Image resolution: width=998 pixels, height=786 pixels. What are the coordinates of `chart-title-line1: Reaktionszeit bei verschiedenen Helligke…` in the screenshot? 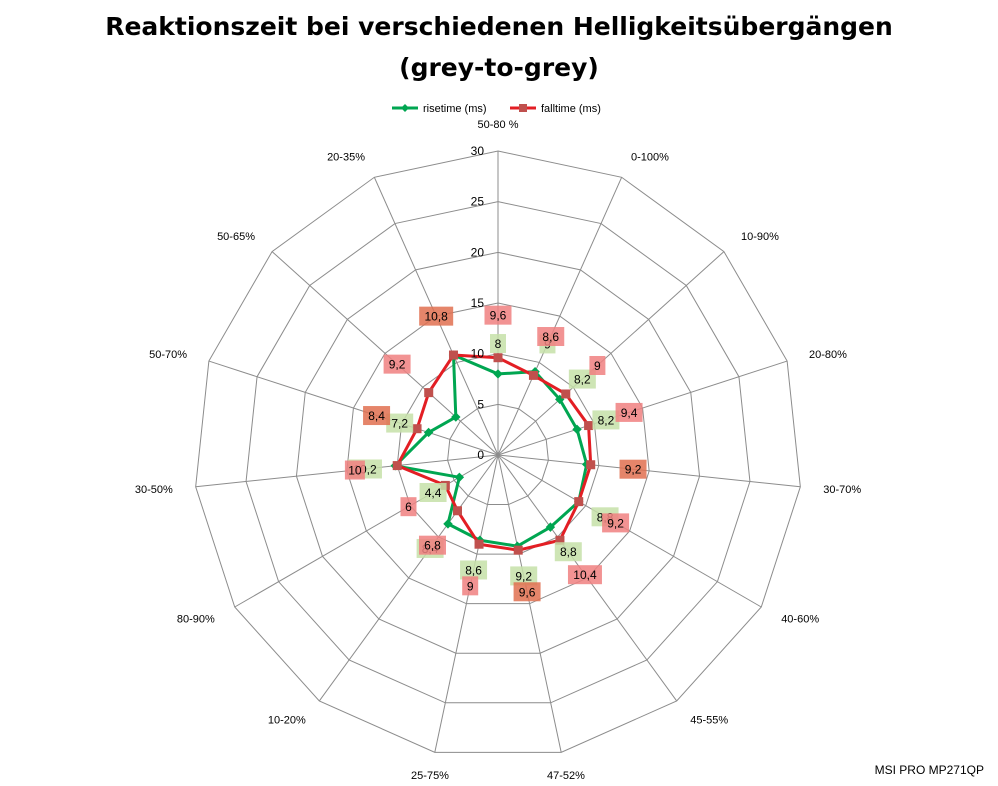 It's located at (499, 26).